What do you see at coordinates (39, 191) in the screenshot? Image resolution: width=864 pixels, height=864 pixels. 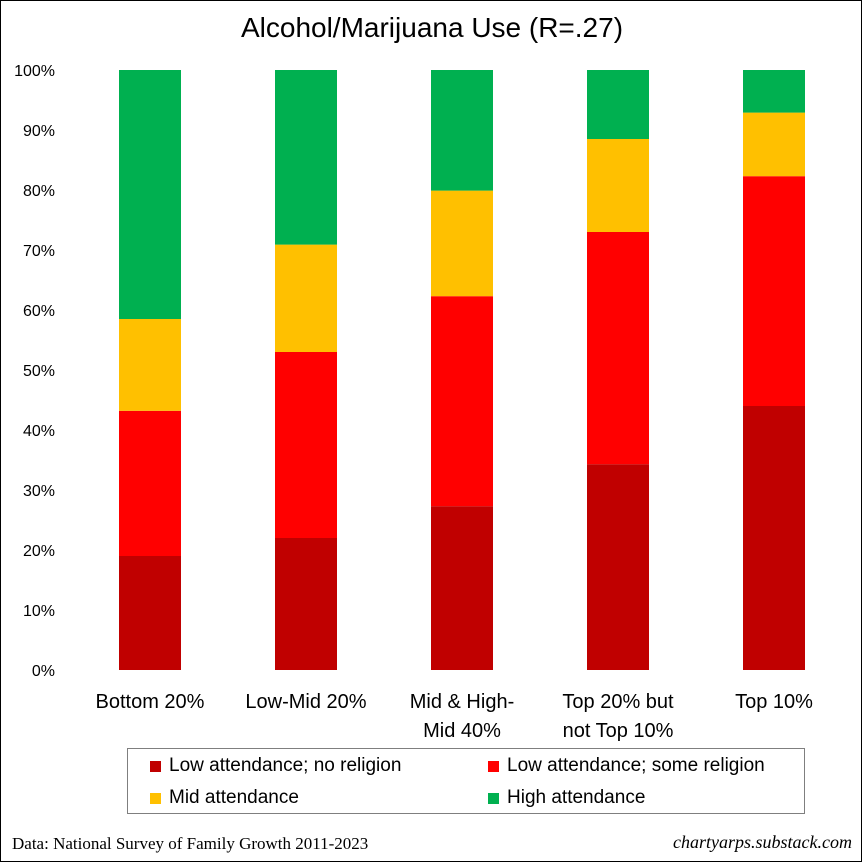 I see `y-tick-label: 80%` at bounding box center [39, 191].